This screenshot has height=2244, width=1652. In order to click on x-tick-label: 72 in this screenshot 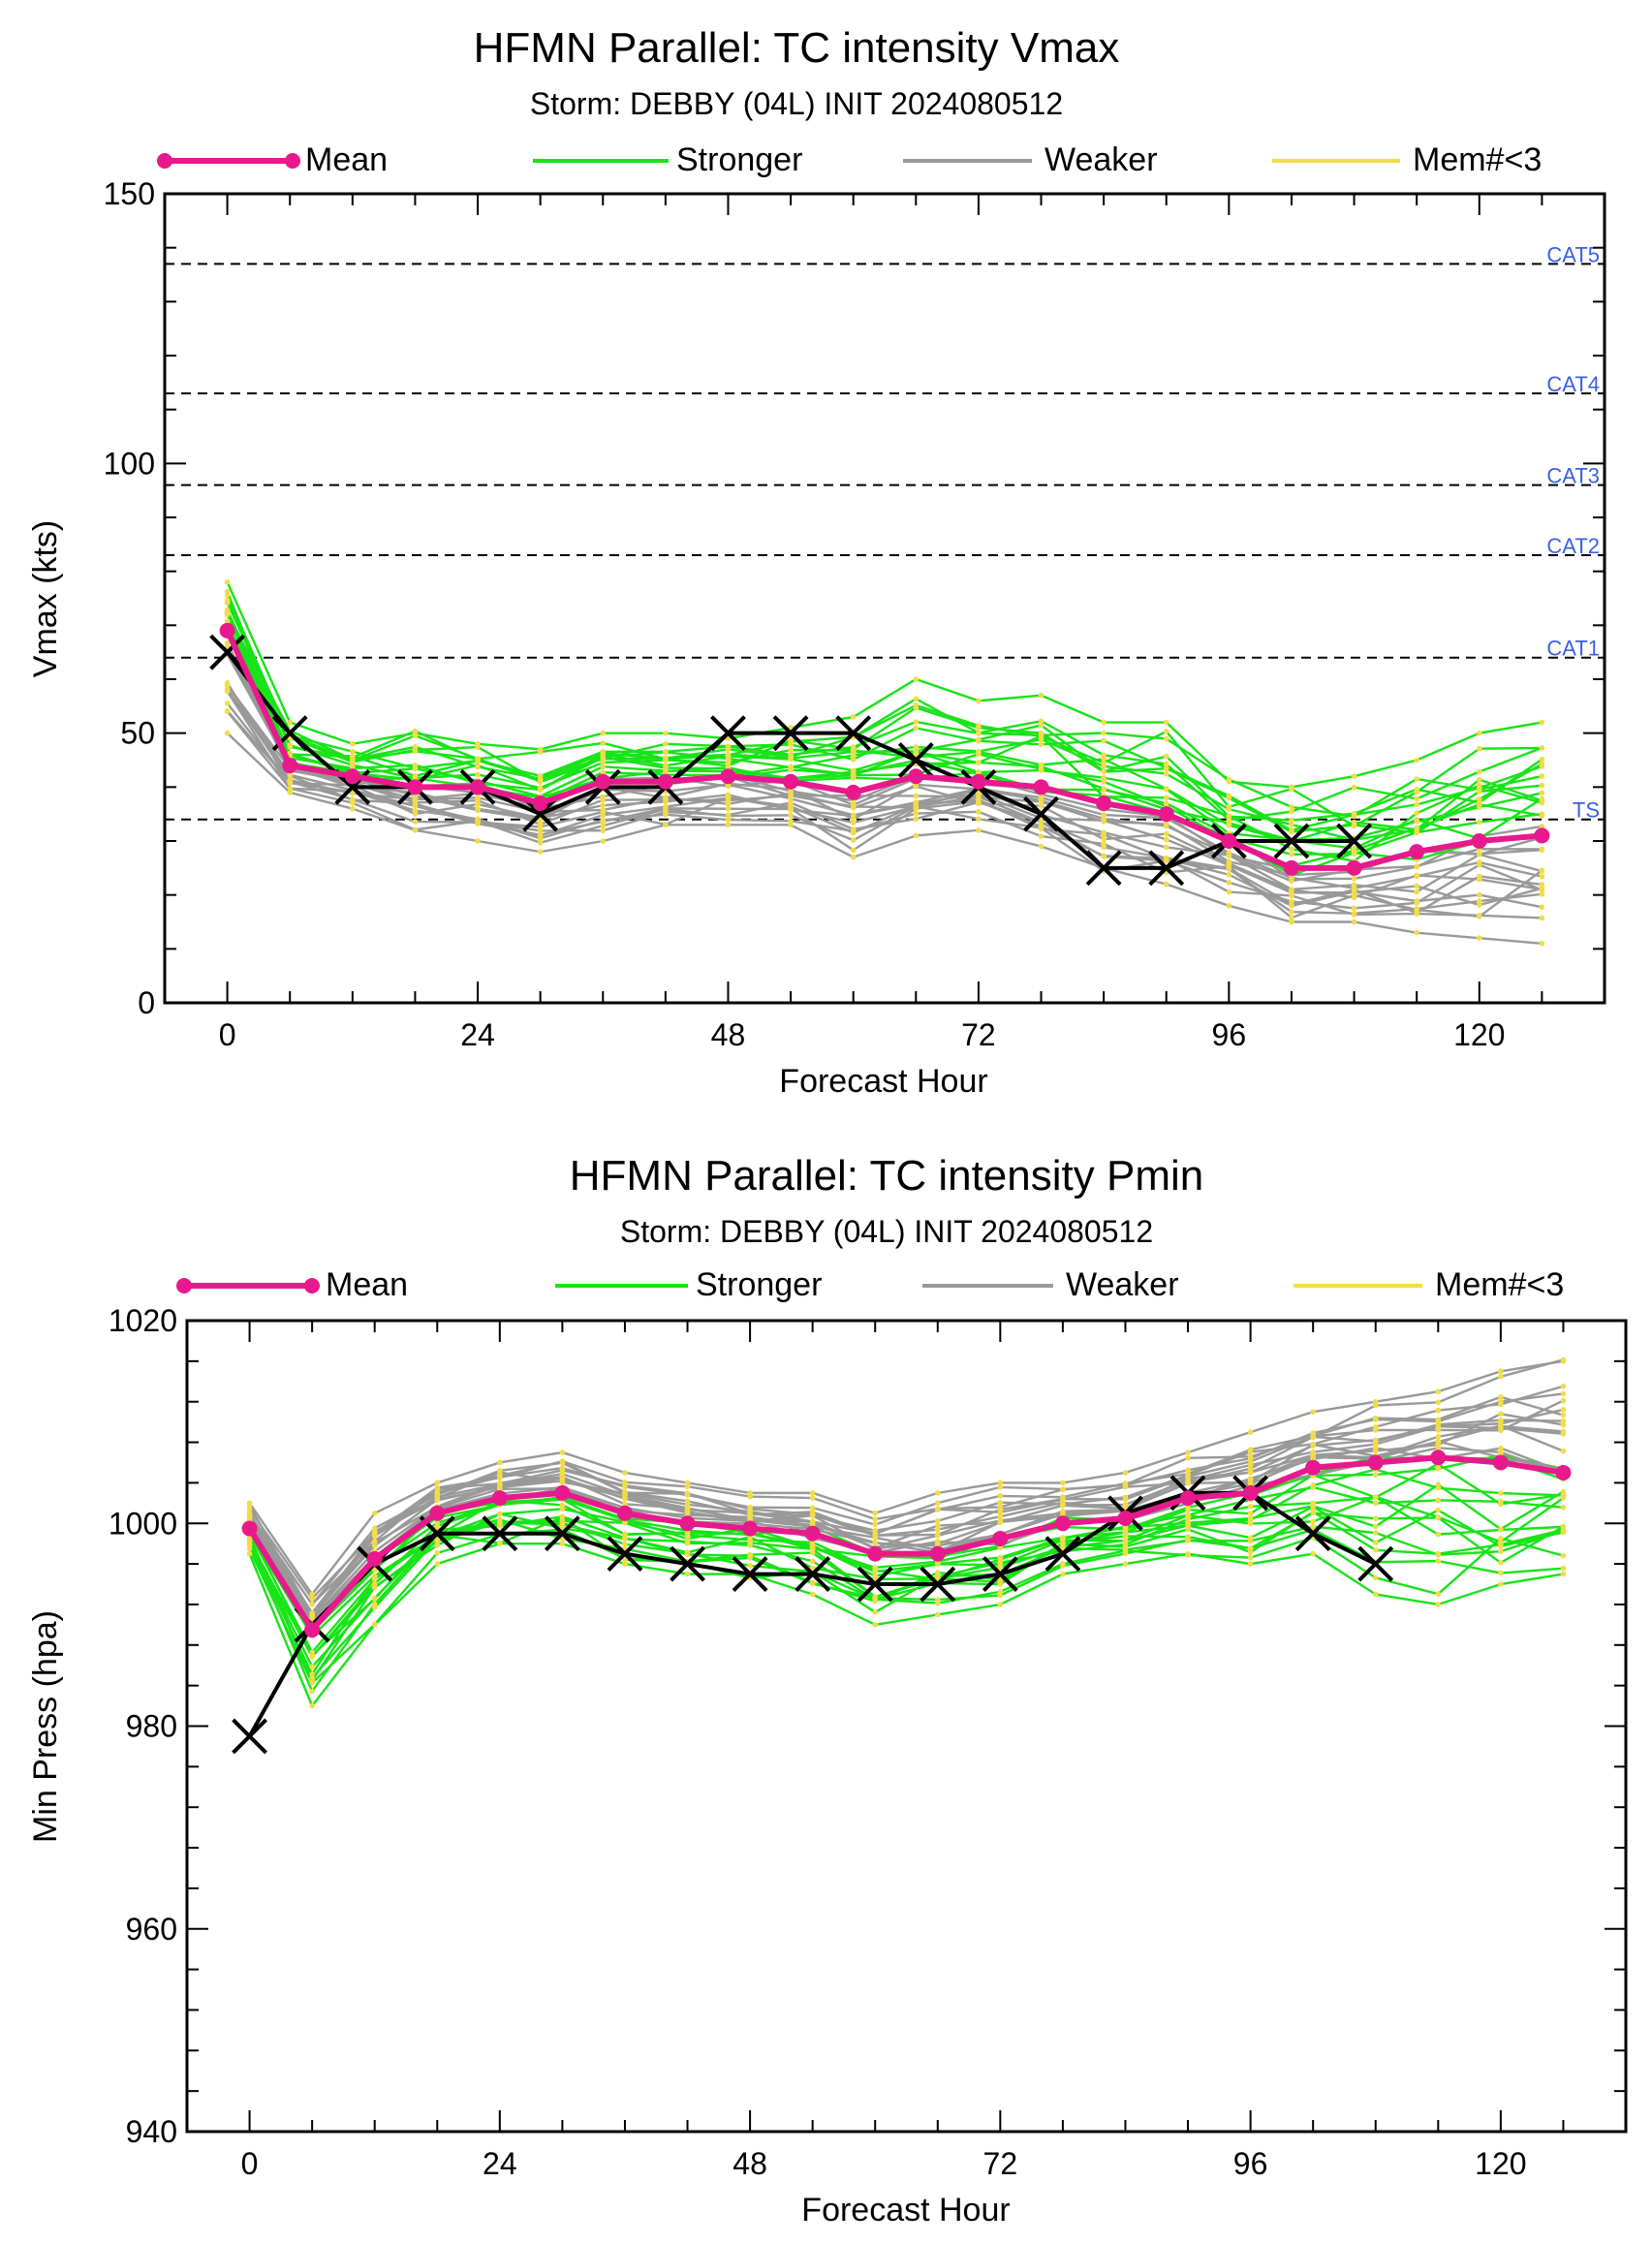, I will do `click(978, 1034)`.